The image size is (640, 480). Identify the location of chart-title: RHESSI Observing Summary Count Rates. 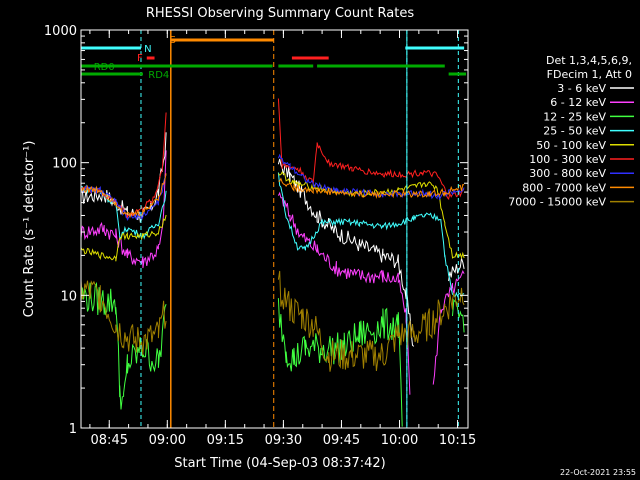
(280, 13).